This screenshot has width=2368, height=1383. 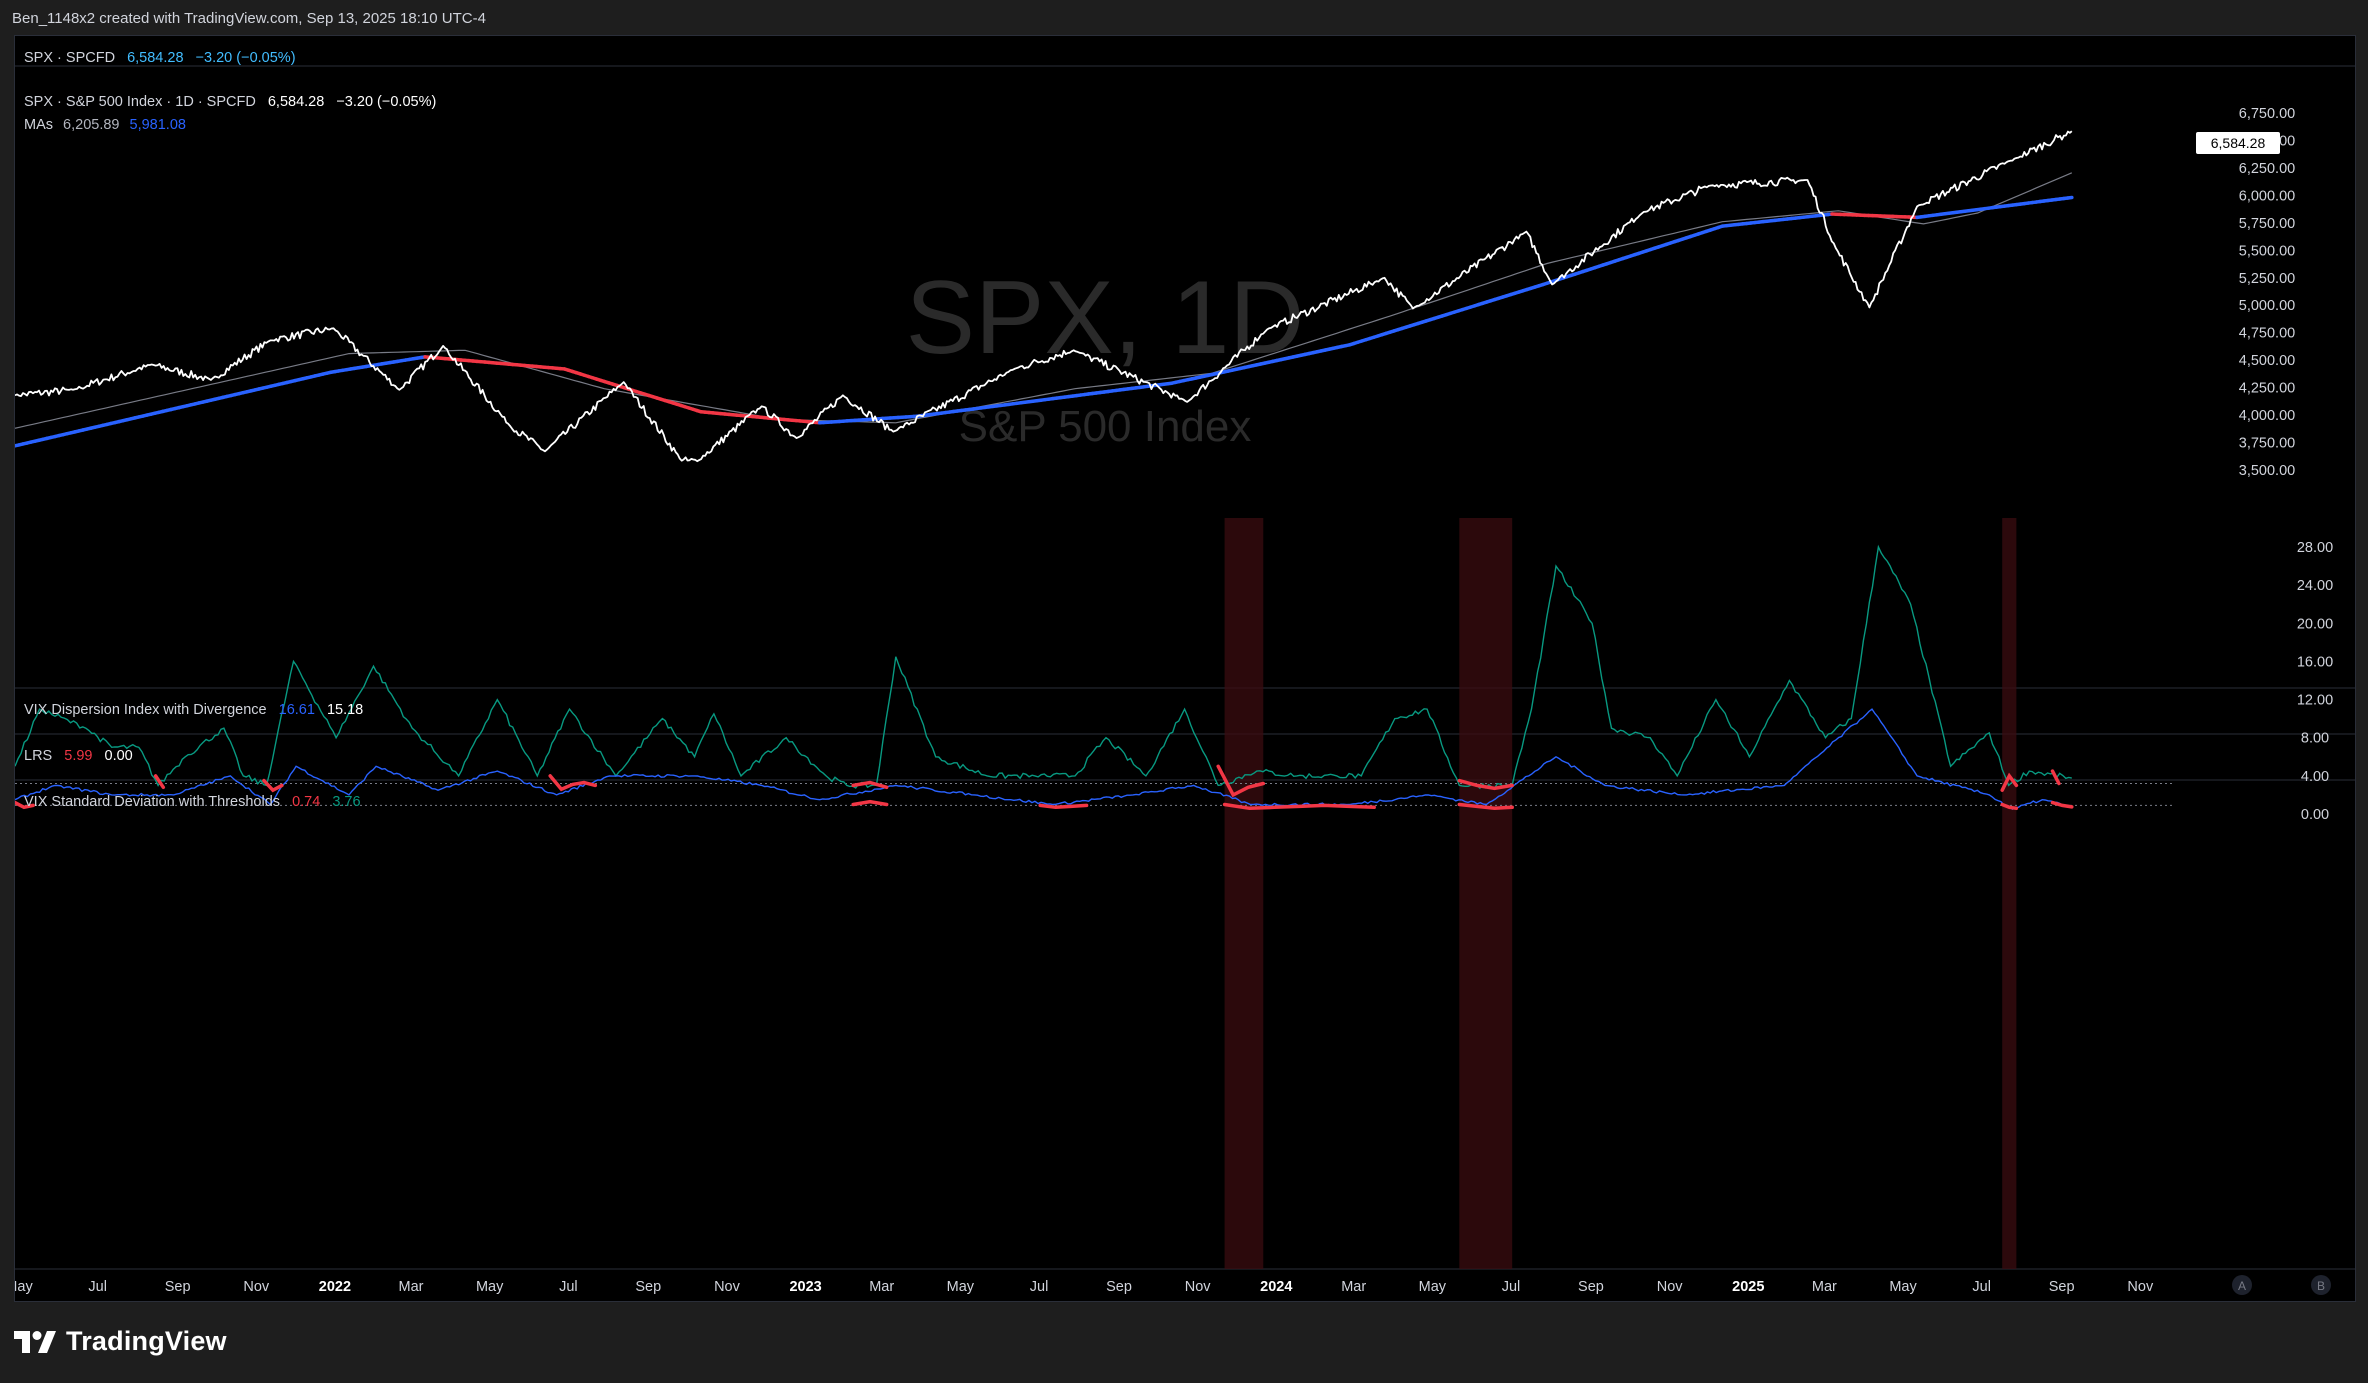 I want to click on price-axis-label: 4,250.00, so click(x=2267, y=389).